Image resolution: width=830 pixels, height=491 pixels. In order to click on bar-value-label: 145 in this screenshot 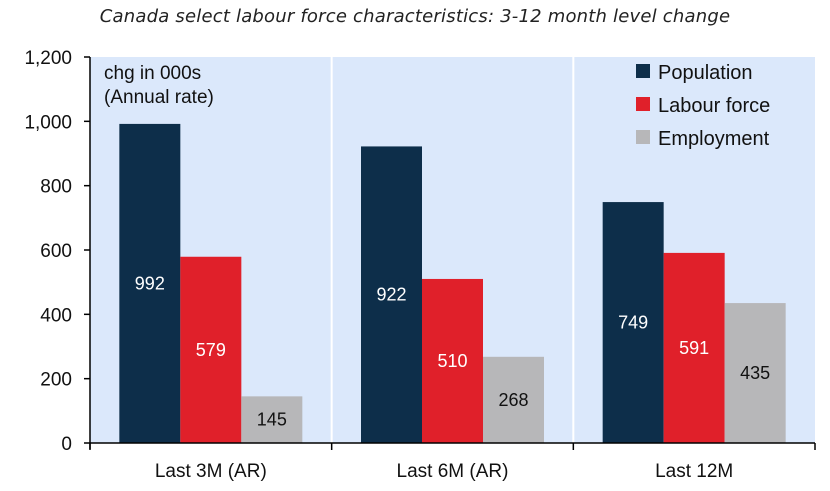, I will do `click(272, 420)`.